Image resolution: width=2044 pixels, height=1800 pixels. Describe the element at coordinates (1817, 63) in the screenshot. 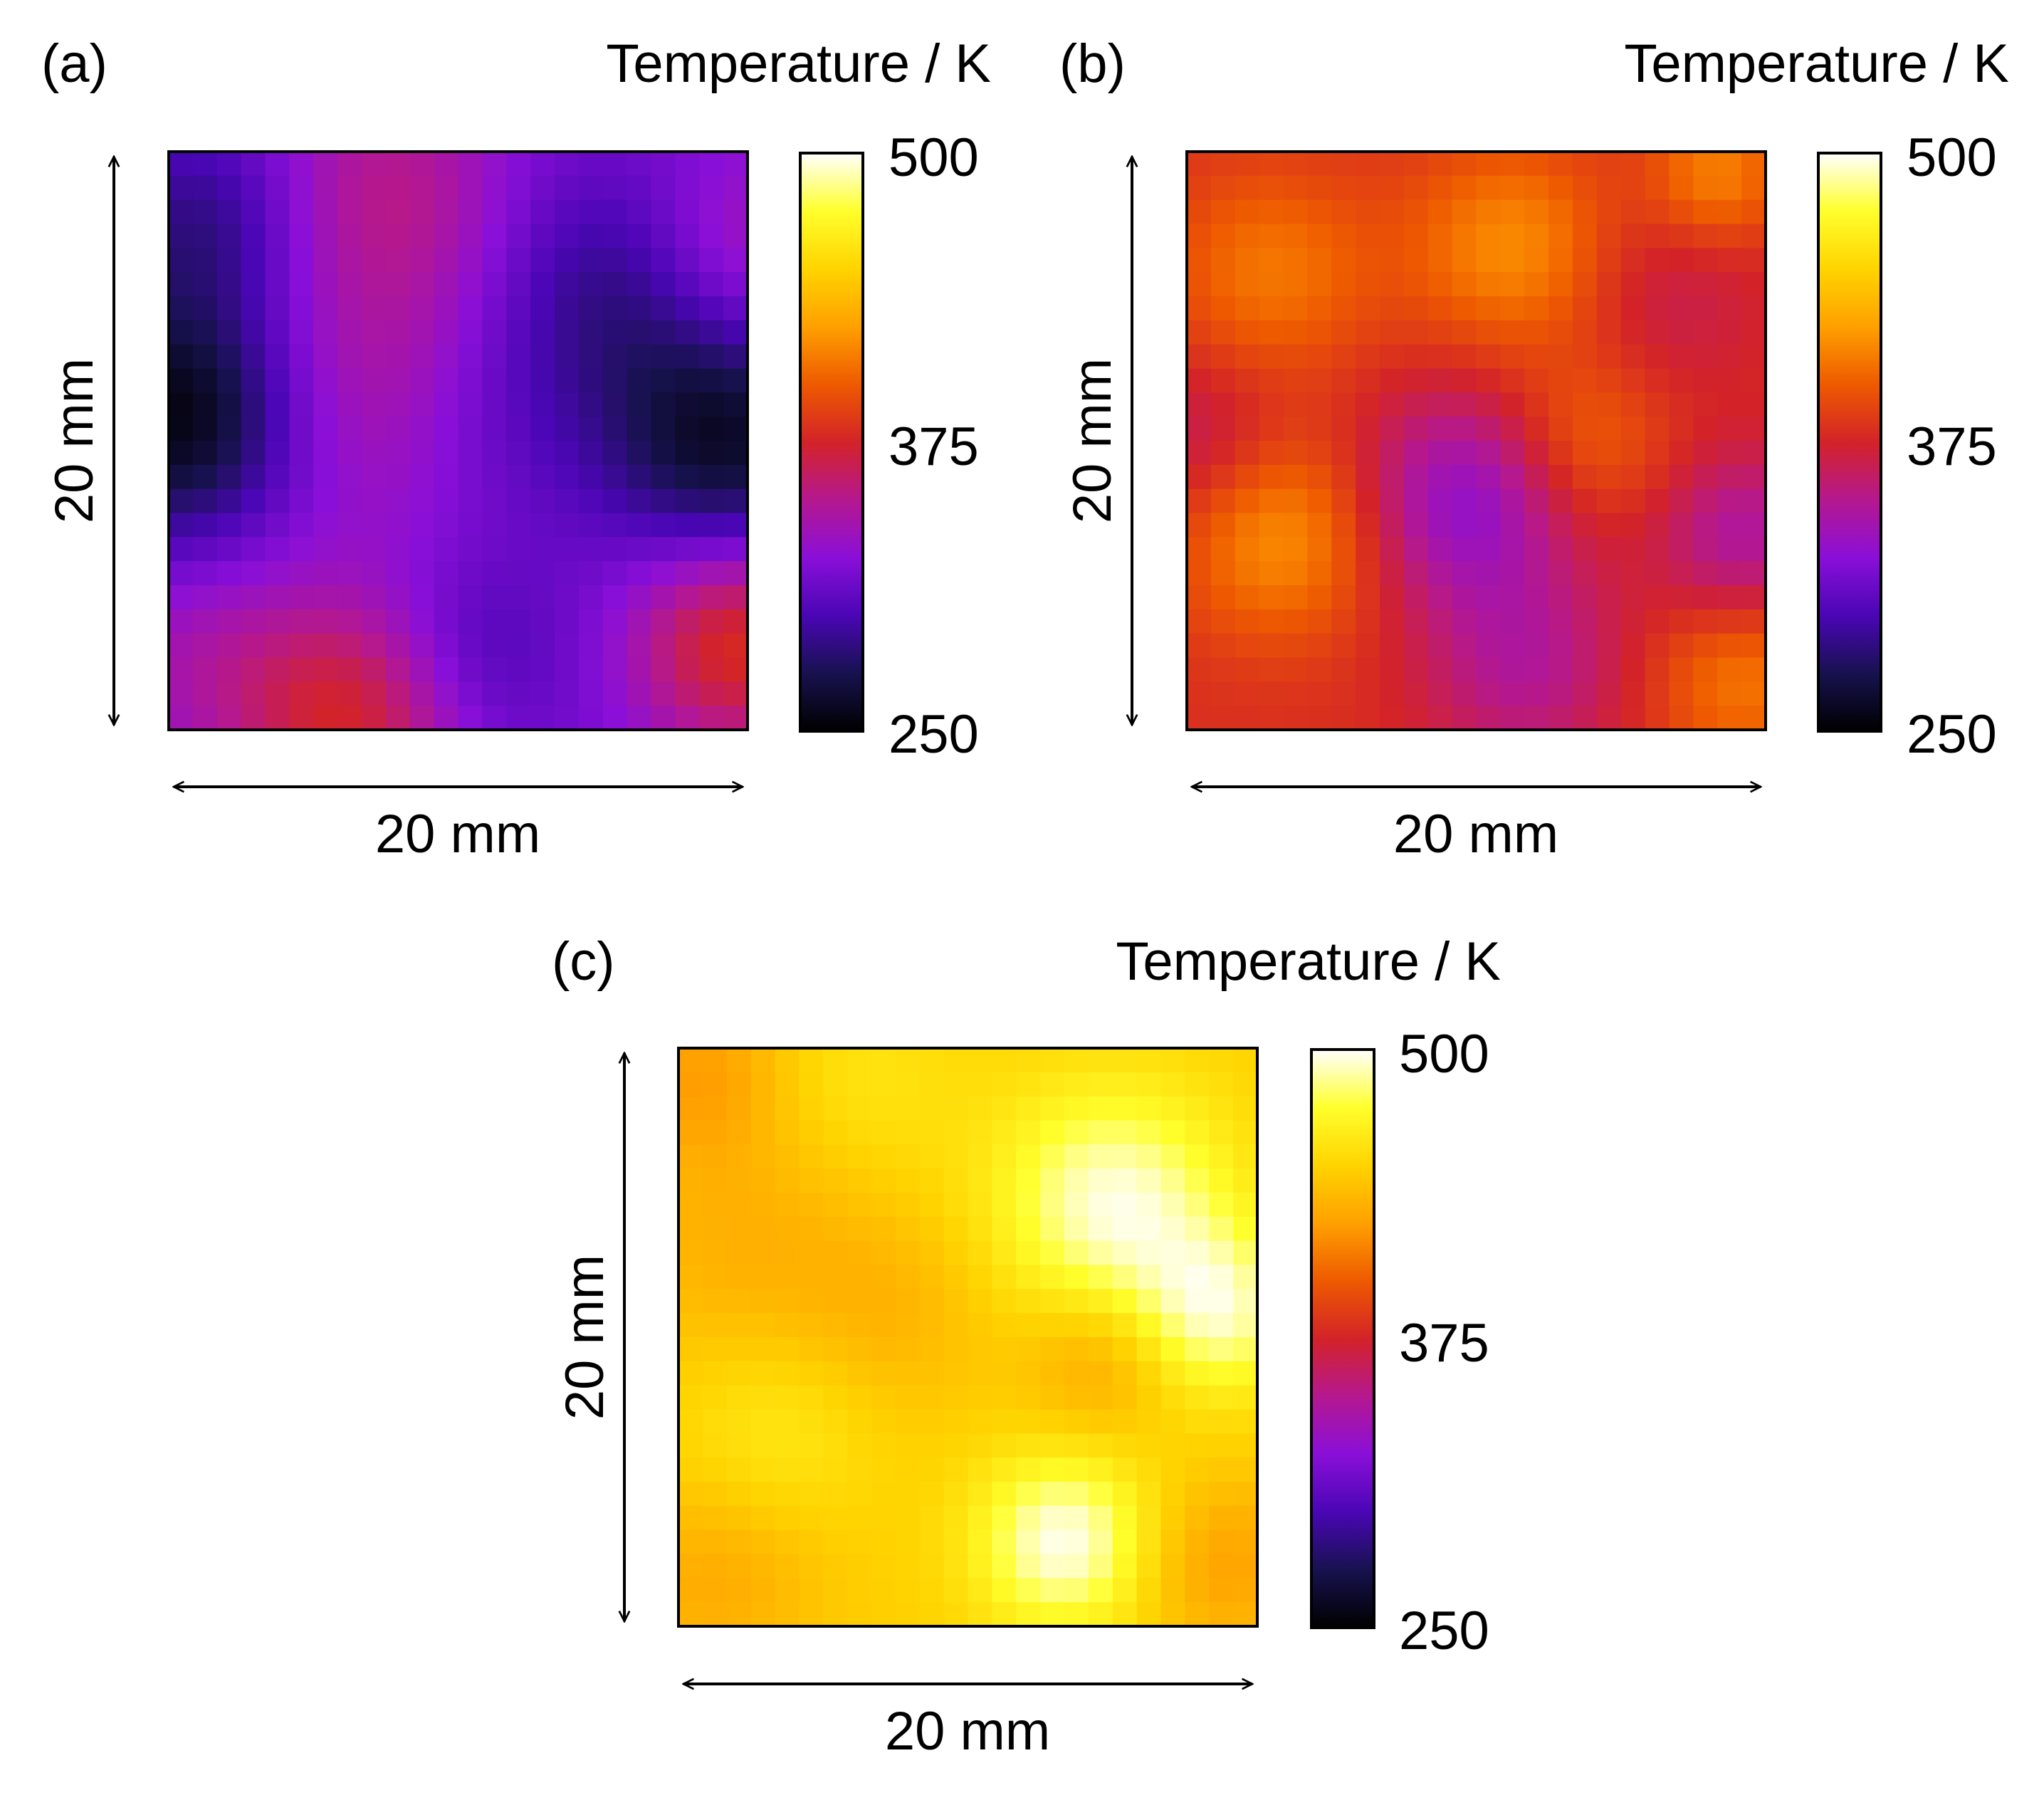

I see `colorbar-title-b: Temperature / K` at that location.